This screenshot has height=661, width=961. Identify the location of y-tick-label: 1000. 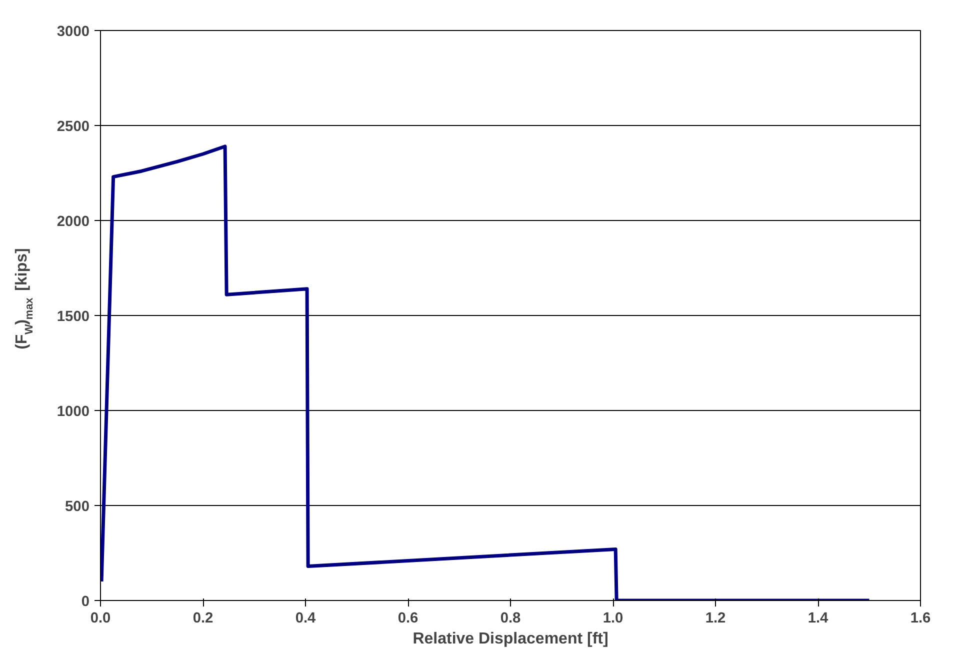
(73, 412).